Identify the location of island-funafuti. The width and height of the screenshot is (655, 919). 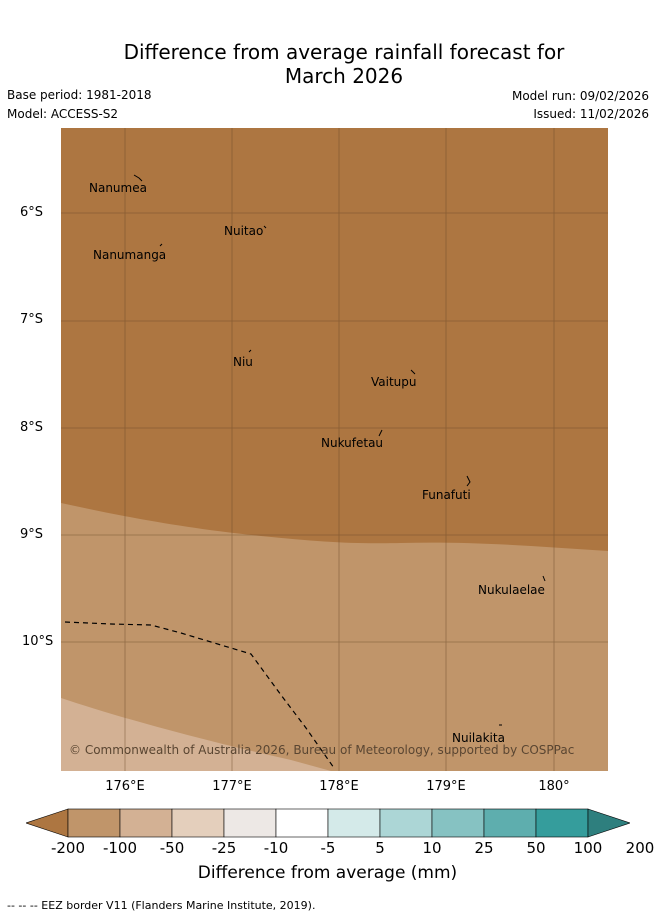
(468, 481).